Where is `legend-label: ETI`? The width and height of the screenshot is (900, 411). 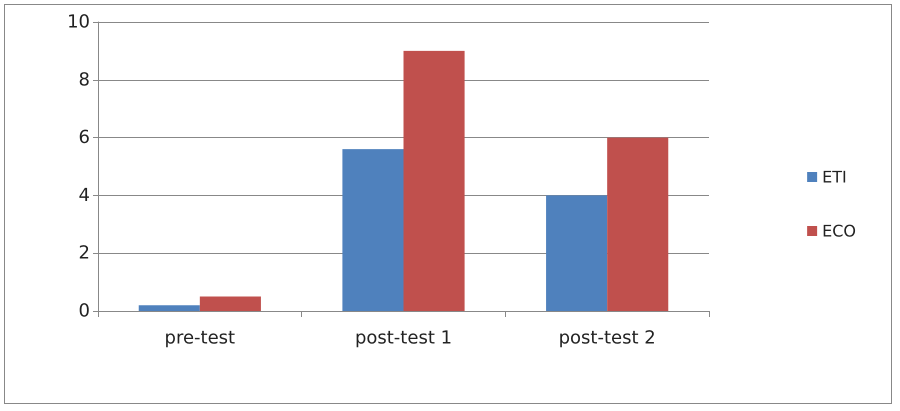
legend-label: ETI is located at coordinates (834, 177).